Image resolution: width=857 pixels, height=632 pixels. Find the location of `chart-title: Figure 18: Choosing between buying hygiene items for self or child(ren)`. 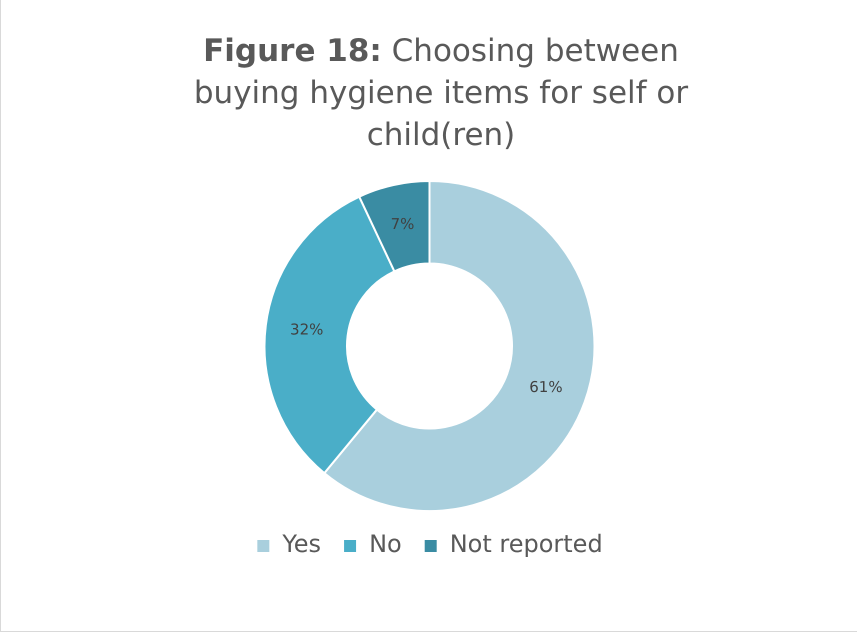

chart-title: Figure 18: Choosing between buying hygiene items for self or child(ren) is located at coordinates (441, 93).